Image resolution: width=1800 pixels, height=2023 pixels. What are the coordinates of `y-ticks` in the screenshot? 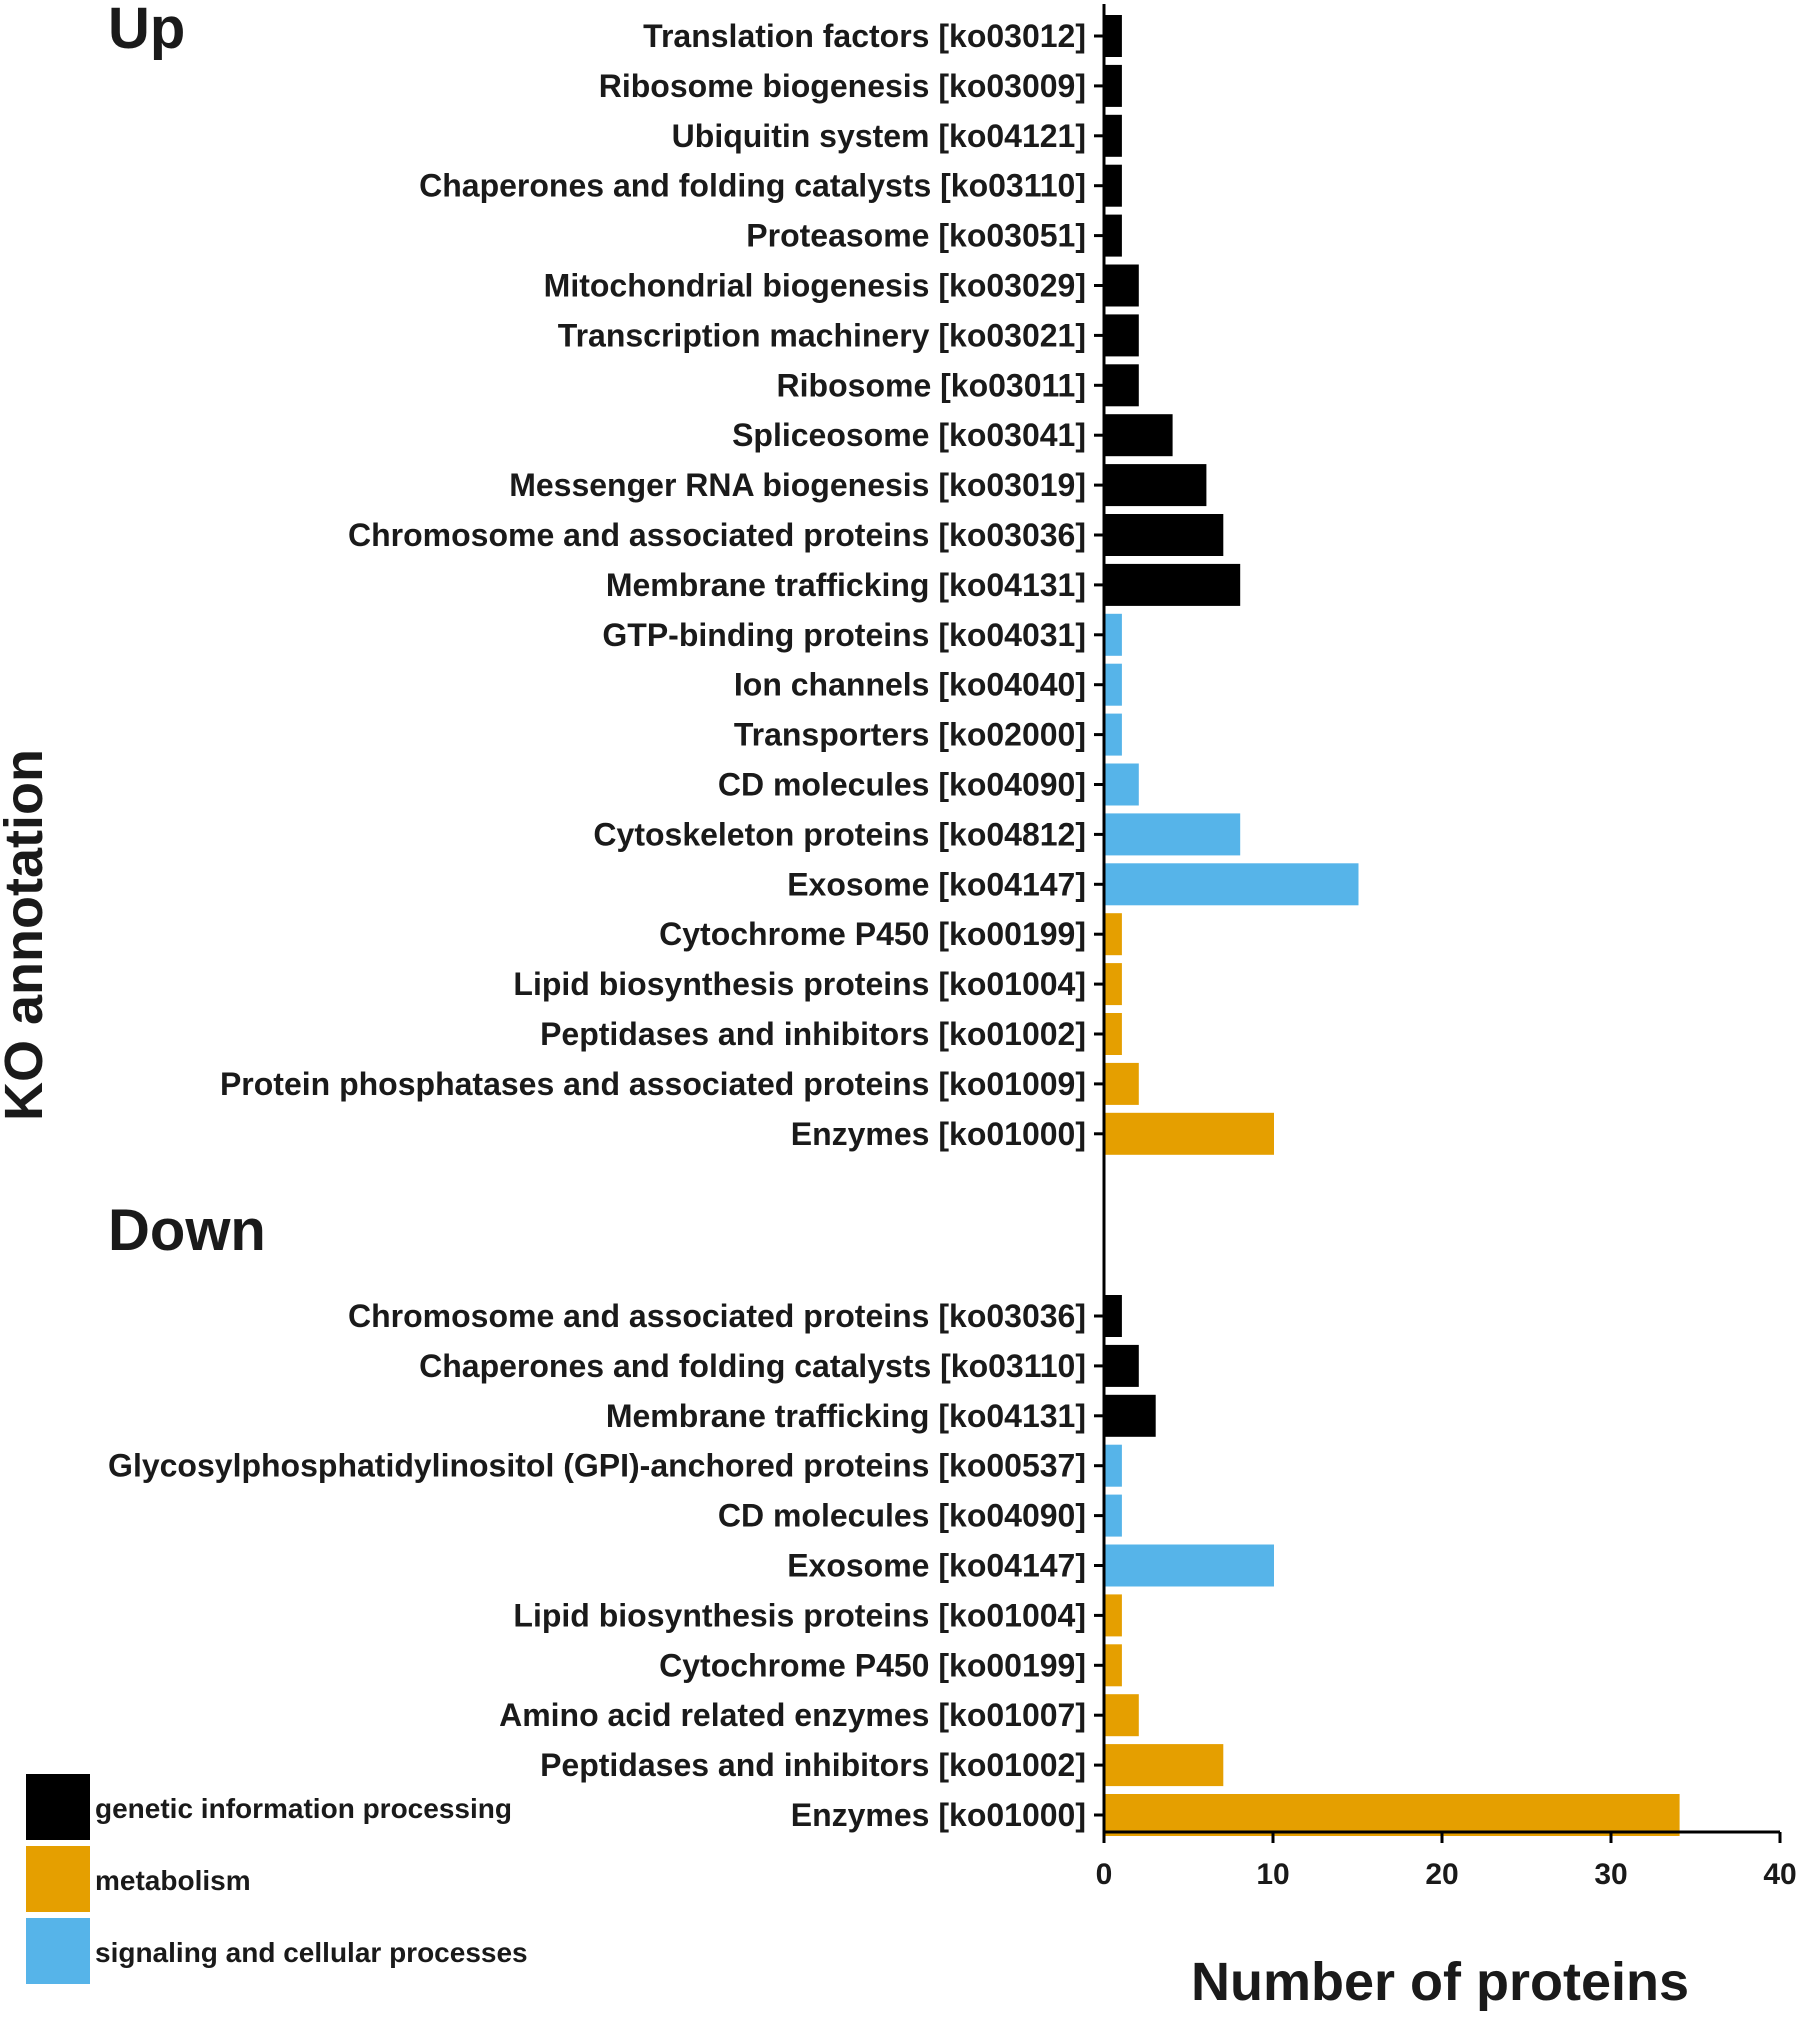 It's located at (1099, 925).